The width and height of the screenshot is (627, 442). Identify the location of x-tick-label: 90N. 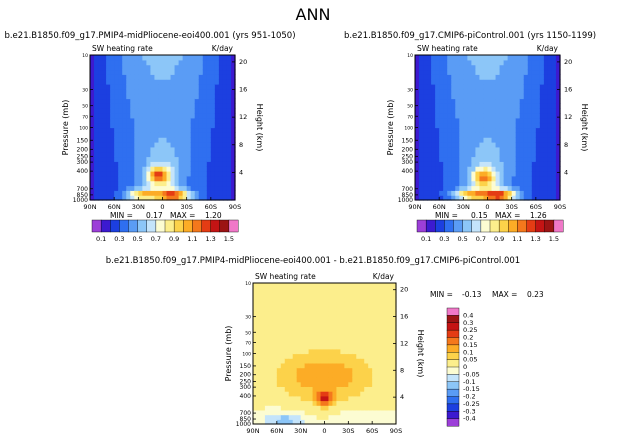
(414, 207).